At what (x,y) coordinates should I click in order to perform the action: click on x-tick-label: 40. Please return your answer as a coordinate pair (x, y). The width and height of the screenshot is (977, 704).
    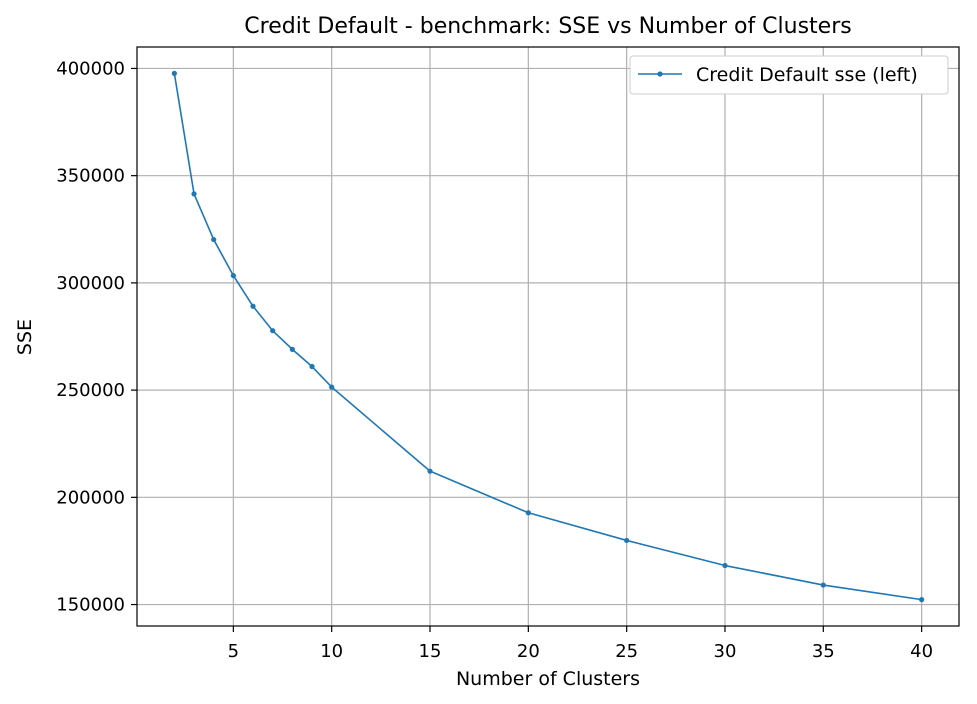
    Looking at the image, I should click on (921, 651).